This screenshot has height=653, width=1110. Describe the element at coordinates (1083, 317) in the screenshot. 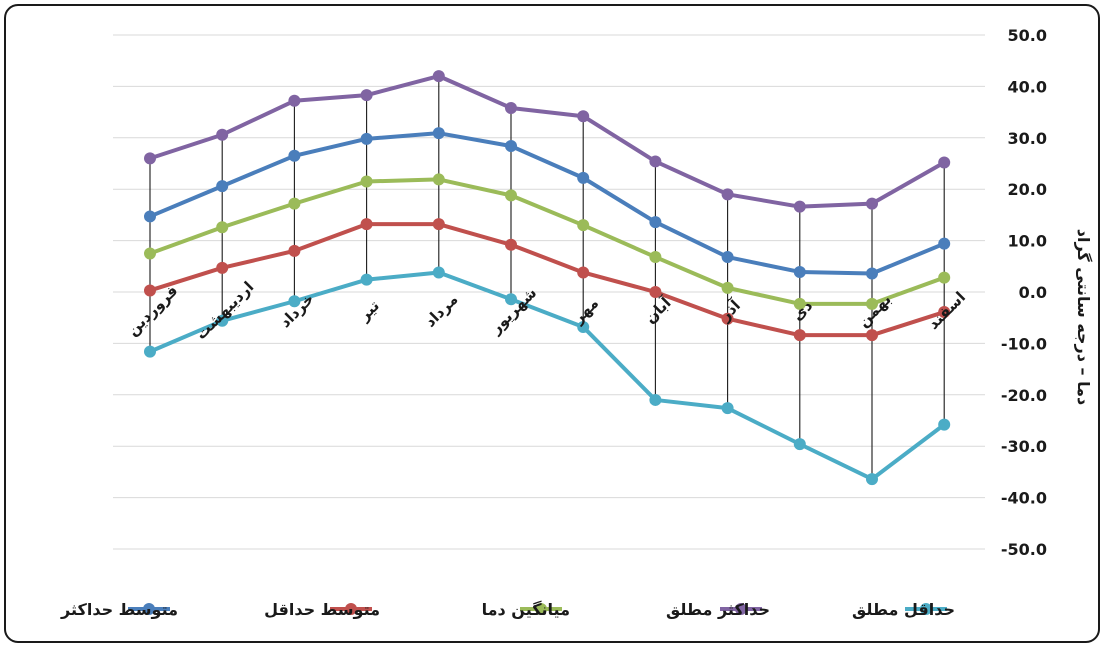

I see `y-axis-title: دما – درجه سانتی گراد` at that location.